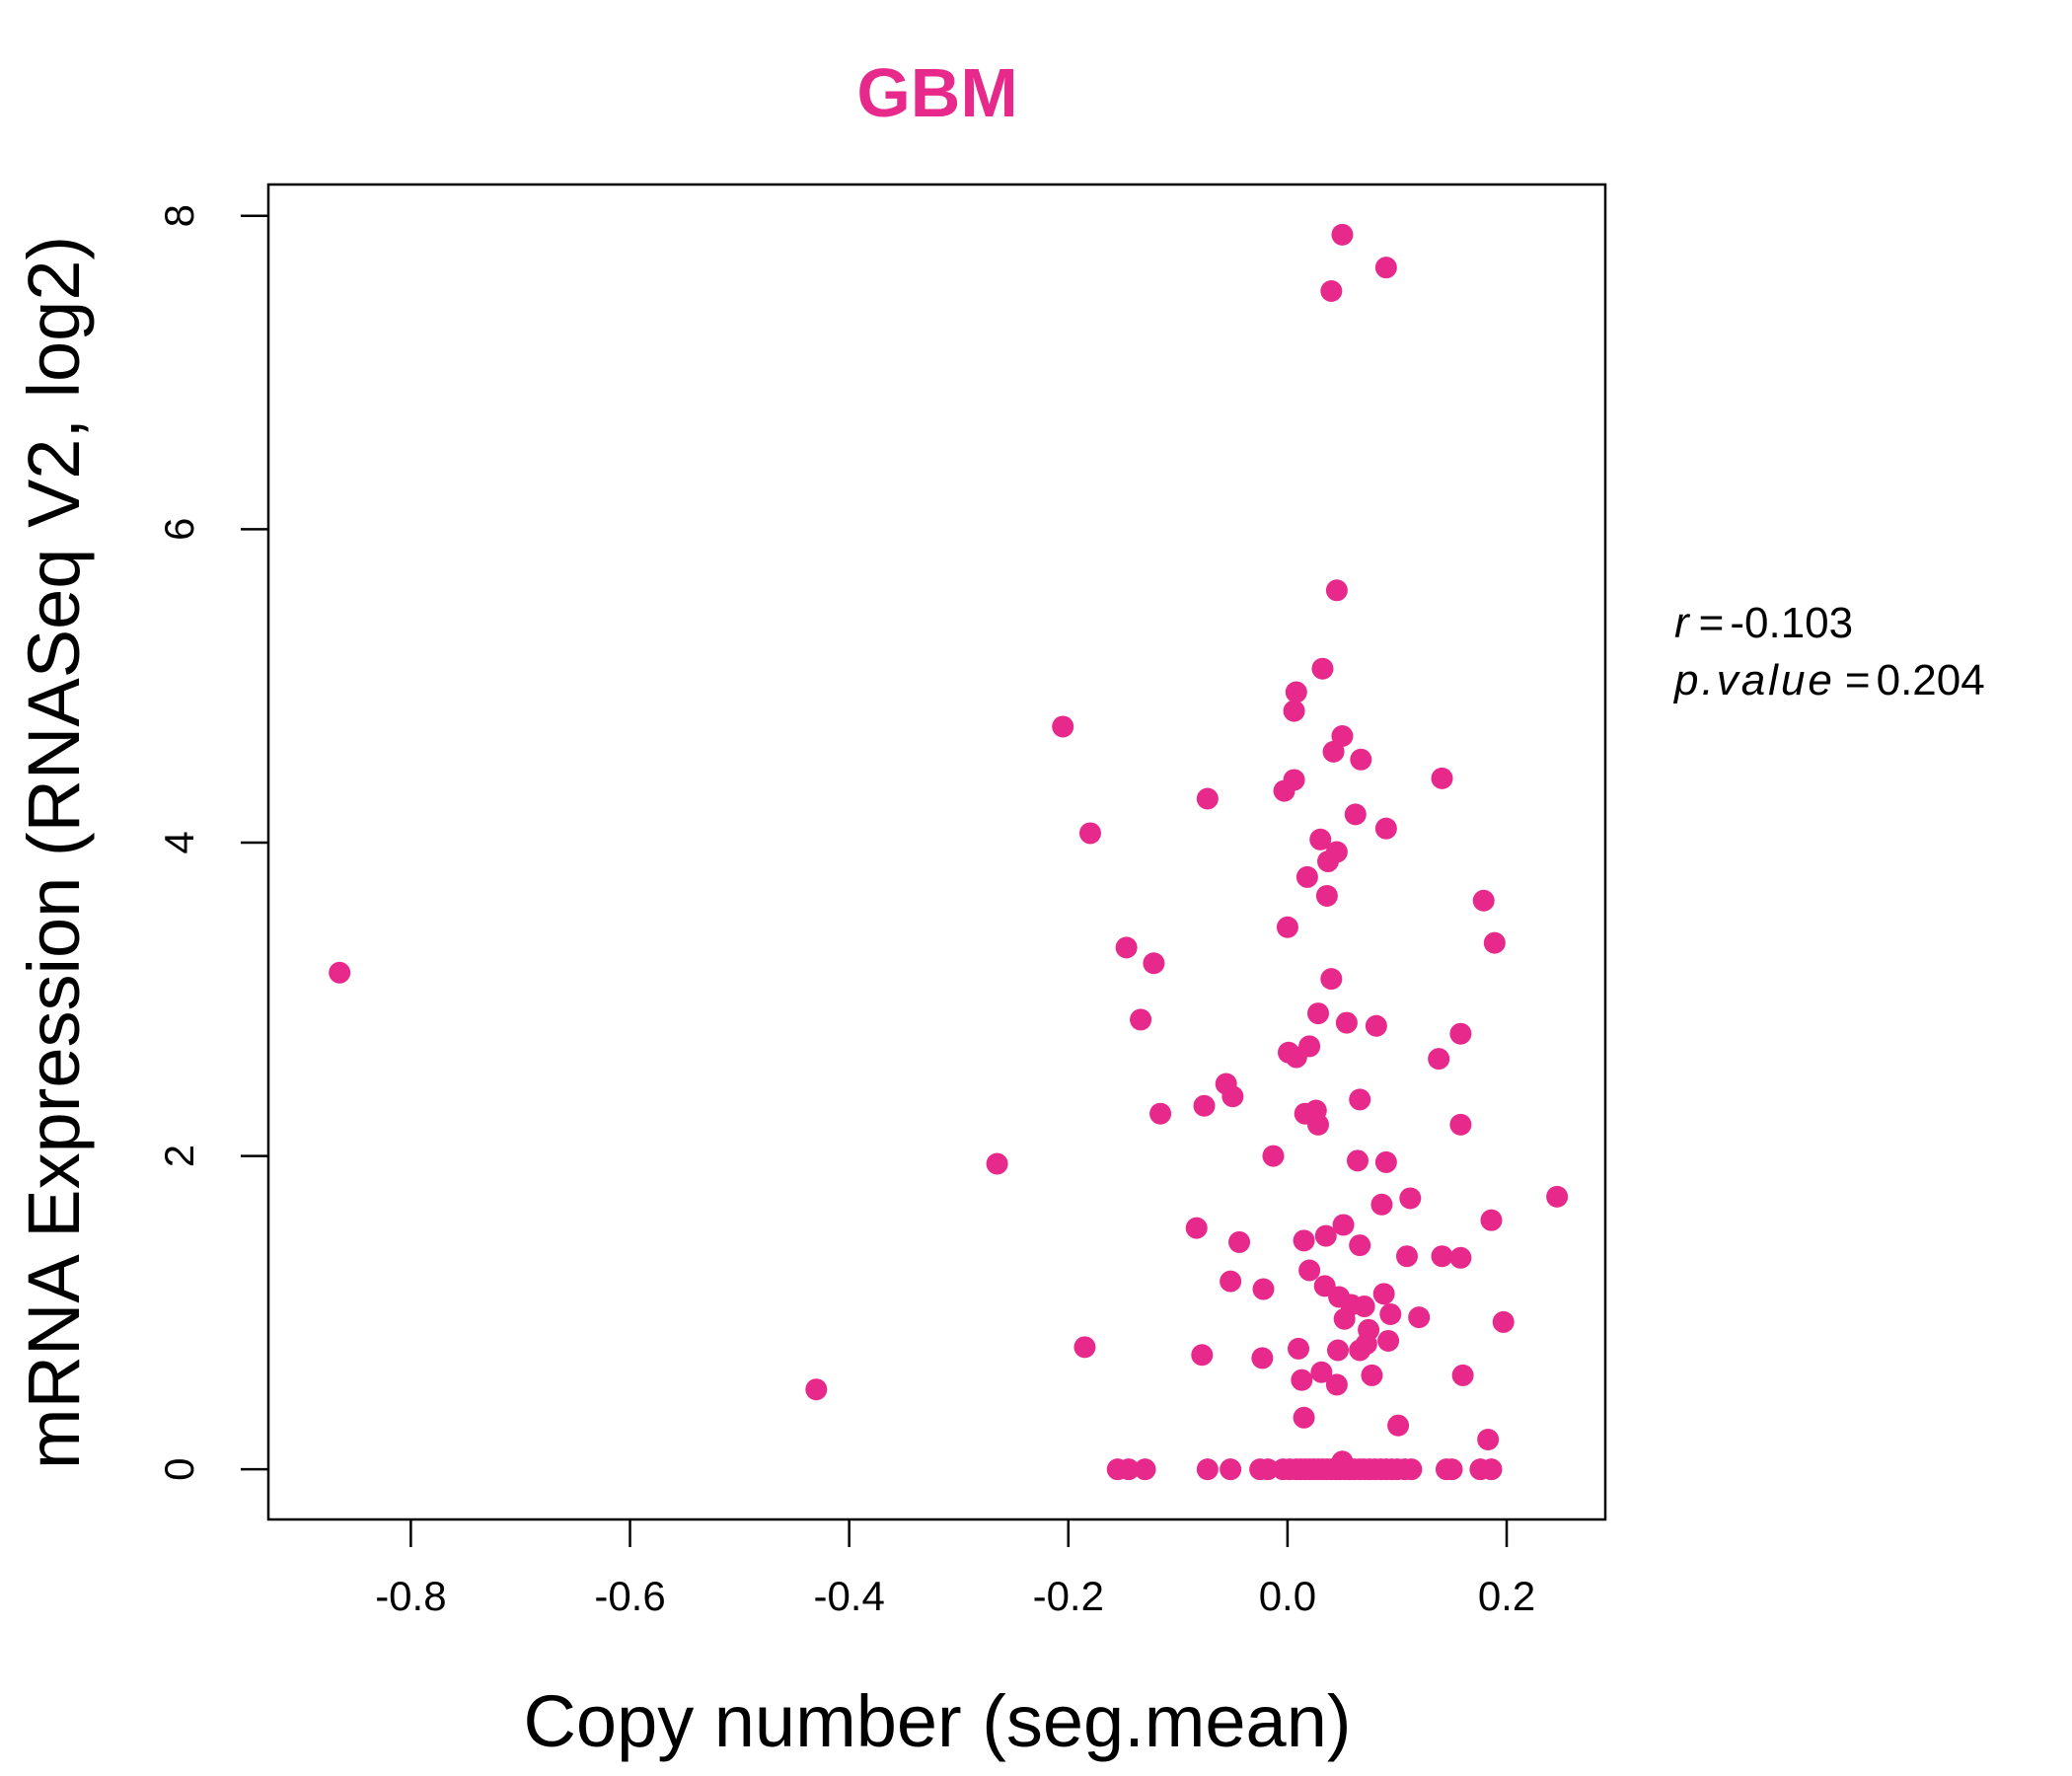 This screenshot has height=1776, width=2072. Describe the element at coordinates (54, 853) in the screenshot. I see `y-axis-title: mRNA Expression (RNASeq V2, log2)` at that location.